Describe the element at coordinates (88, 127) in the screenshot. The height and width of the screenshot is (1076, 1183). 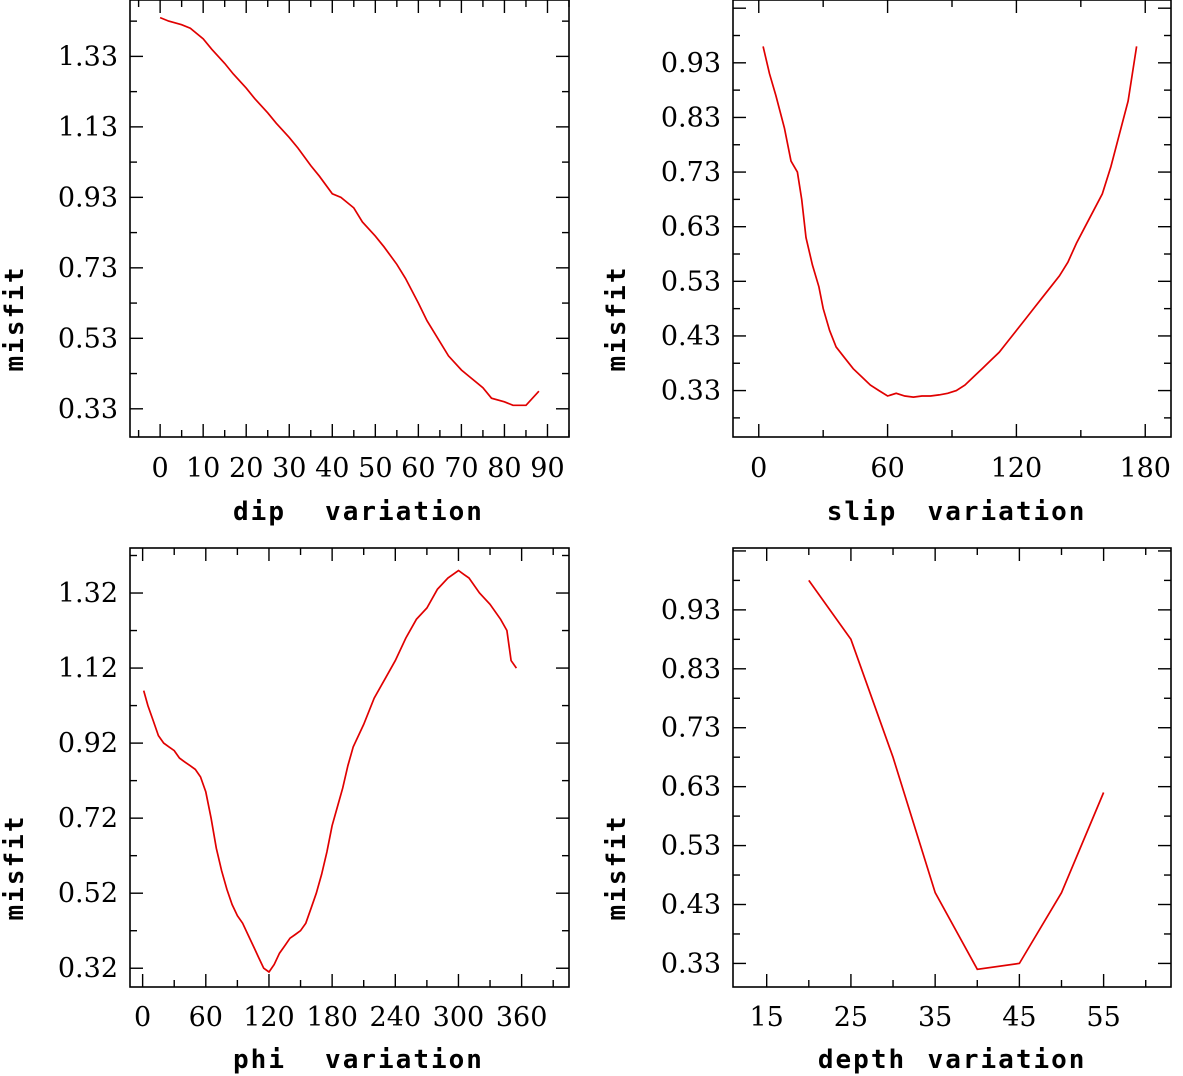
I see `y-tick-label: 1.13` at that location.